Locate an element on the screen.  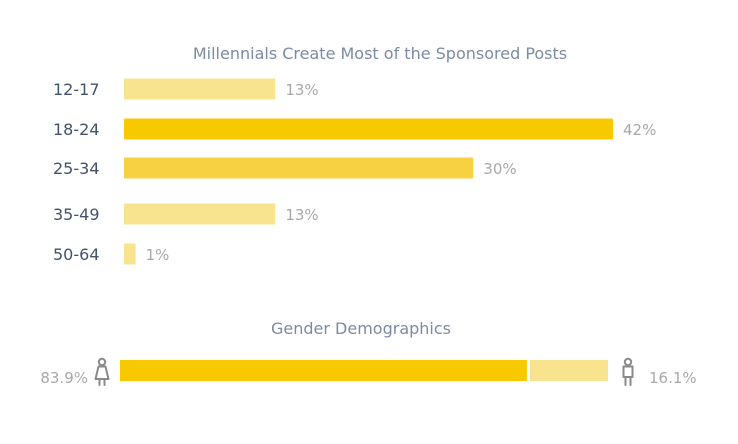
category-label: 18-24 is located at coordinates (76, 129).